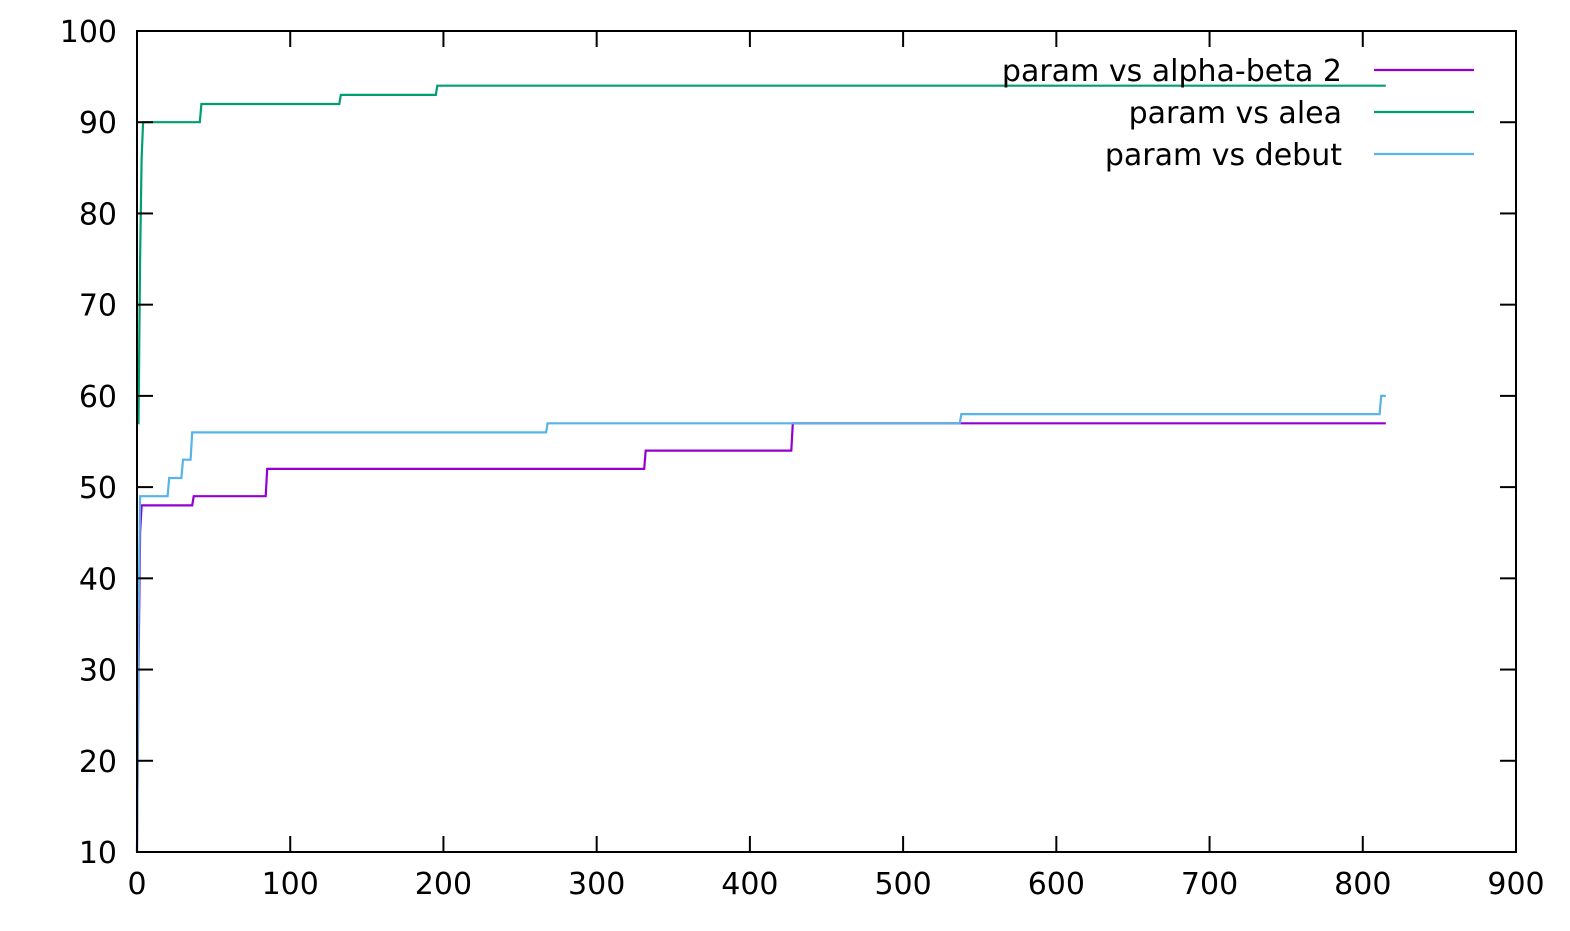 The width and height of the screenshot is (1570, 931). Describe the element at coordinates (88, 32) in the screenshot. I see `y-tick-label: 100` at that location.